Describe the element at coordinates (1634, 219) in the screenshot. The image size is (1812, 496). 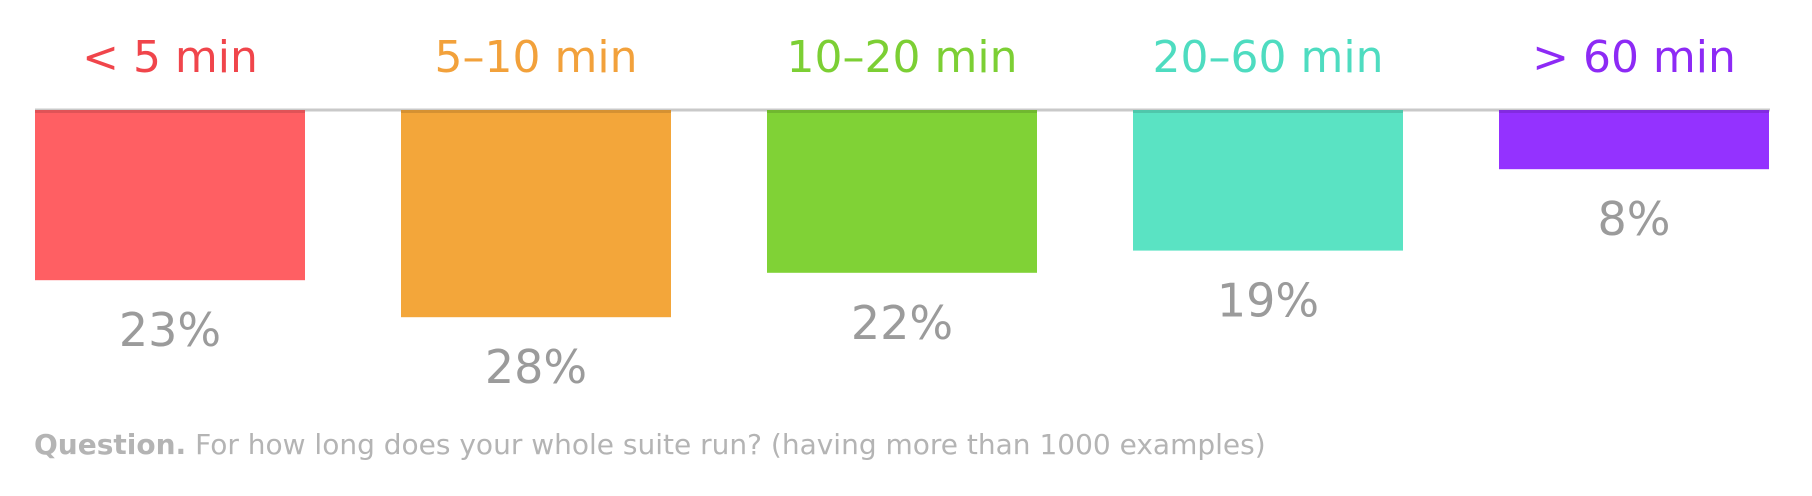
I see `value-label-4: 8%` at that location.